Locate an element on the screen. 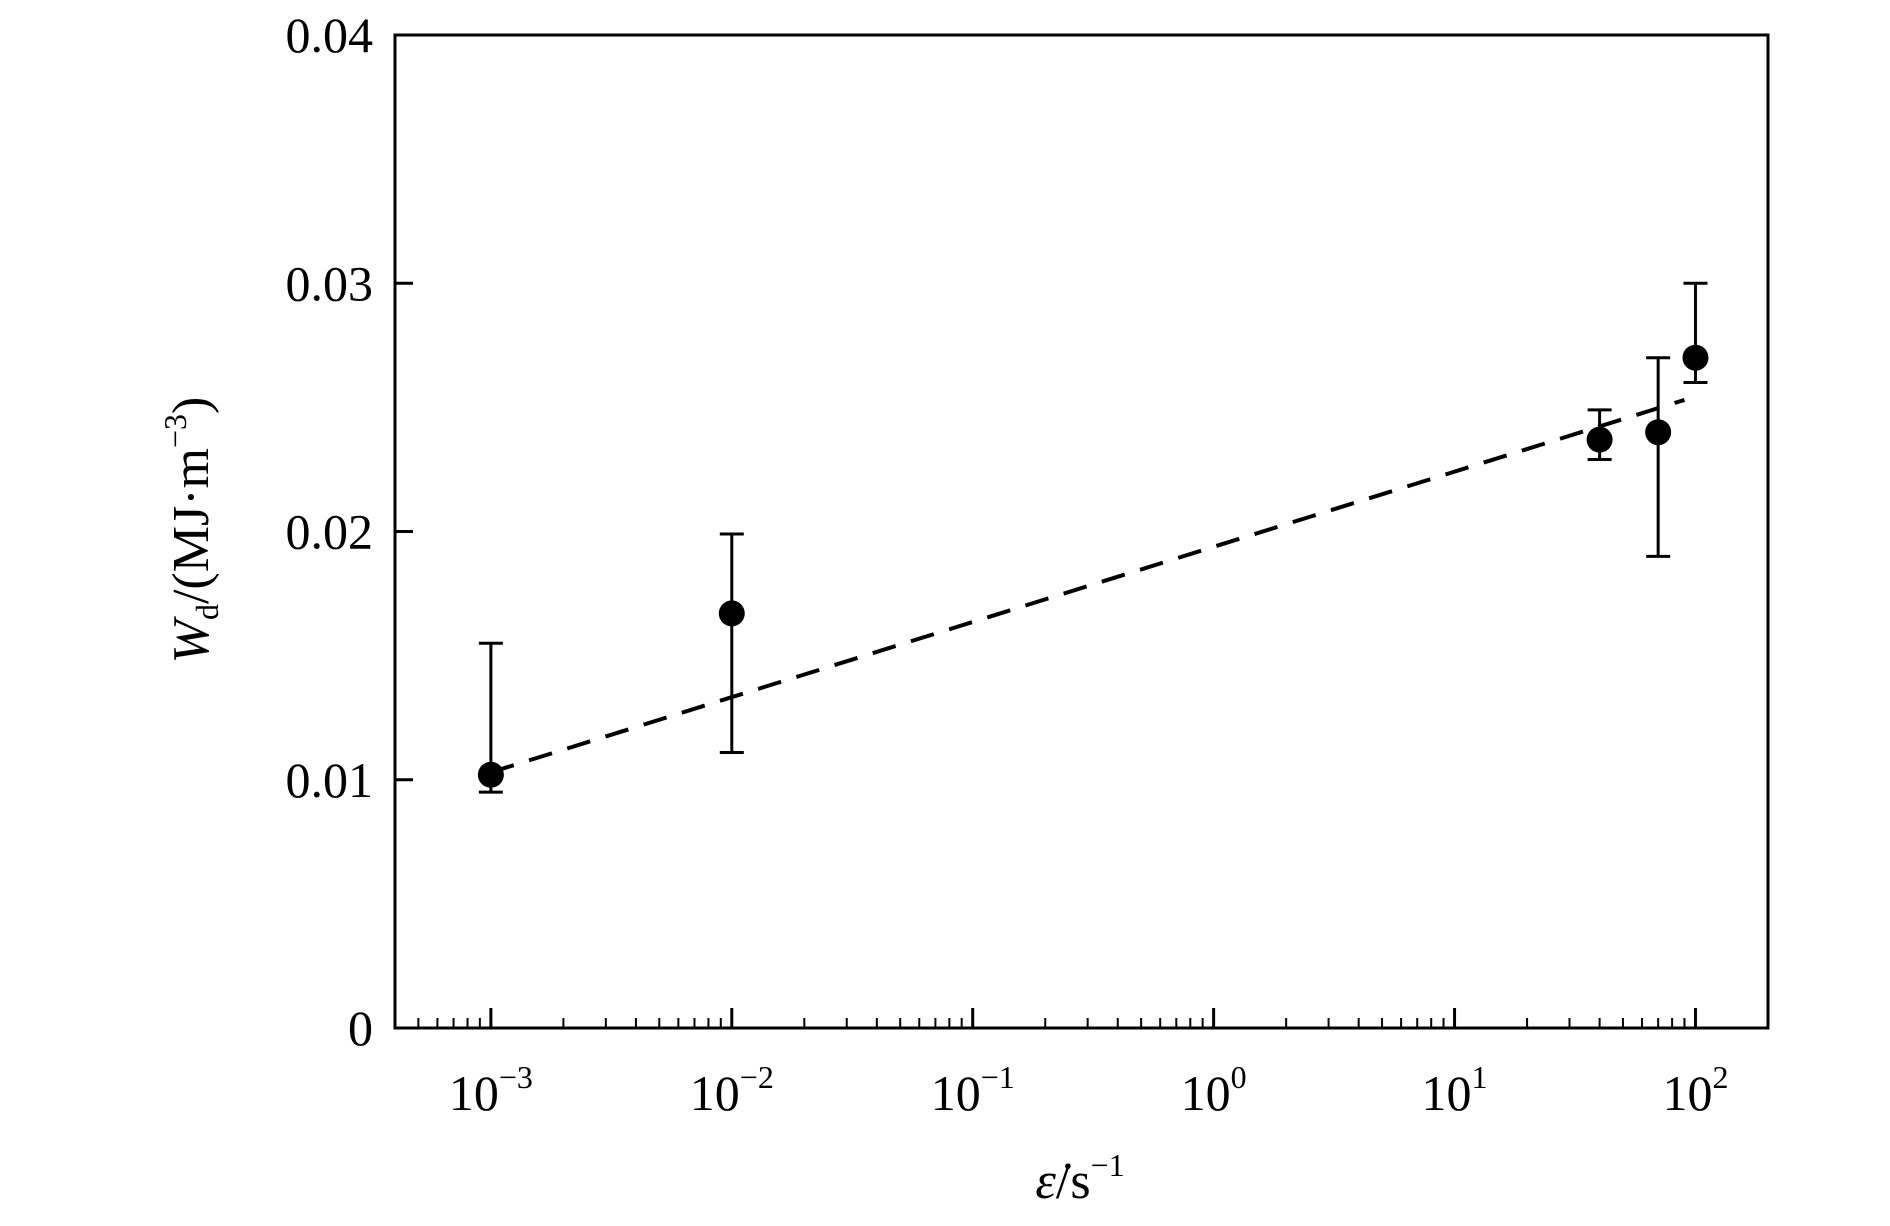 This screenshot has width=1890, height=1226. x-tick-exponent: −3 is located at coordinates (516, 1077).